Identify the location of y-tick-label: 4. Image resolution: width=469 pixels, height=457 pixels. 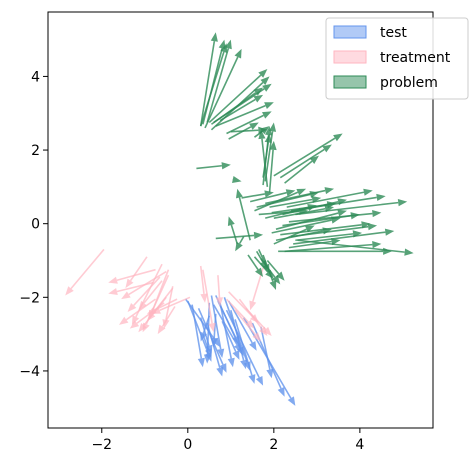
(35, 77).